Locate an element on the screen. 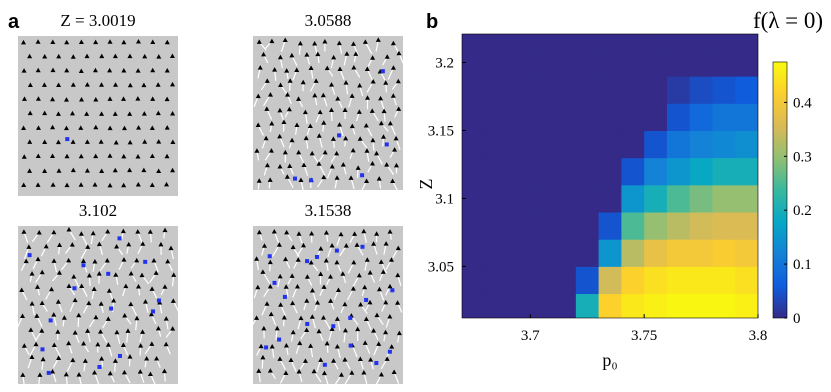  y-tick-label: 3.15 is located at coordinates (441, 131).